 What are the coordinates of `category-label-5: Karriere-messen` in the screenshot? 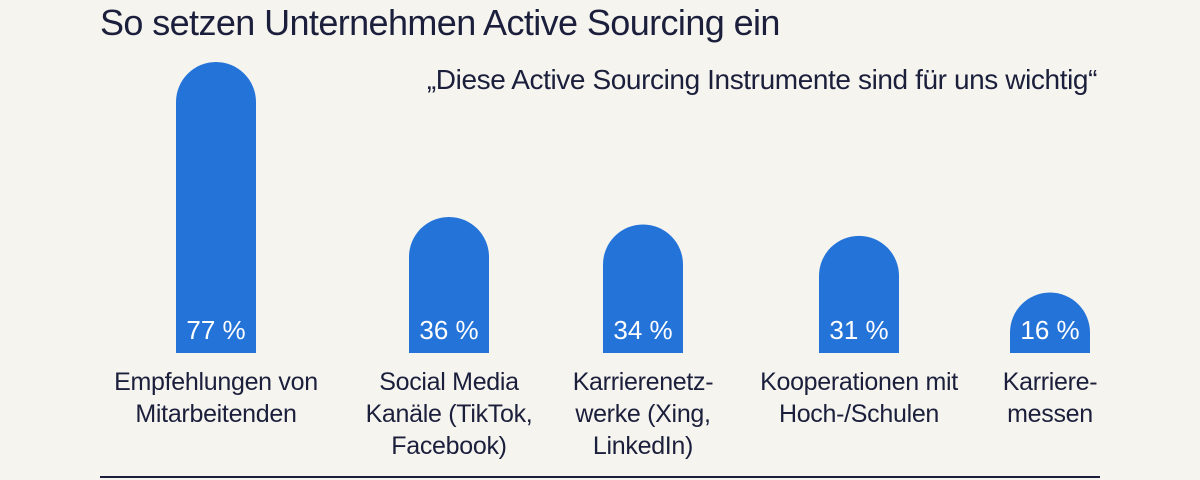 It's located at (1050, 398).